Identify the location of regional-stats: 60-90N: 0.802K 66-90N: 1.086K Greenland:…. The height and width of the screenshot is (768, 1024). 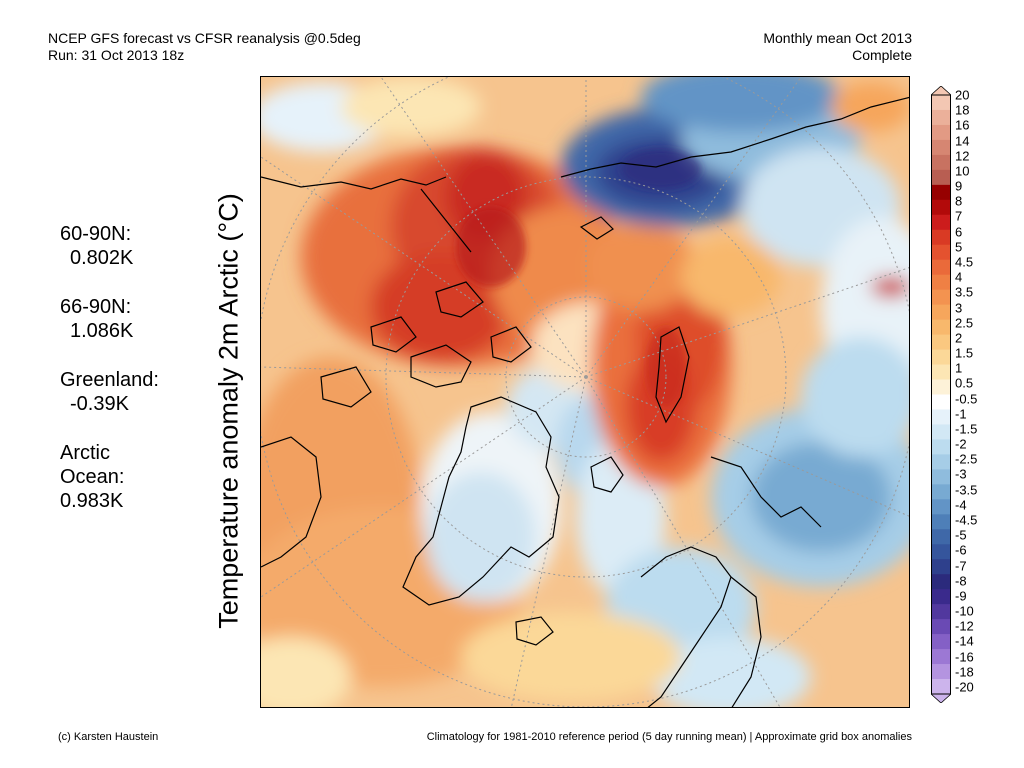
(109, 380).